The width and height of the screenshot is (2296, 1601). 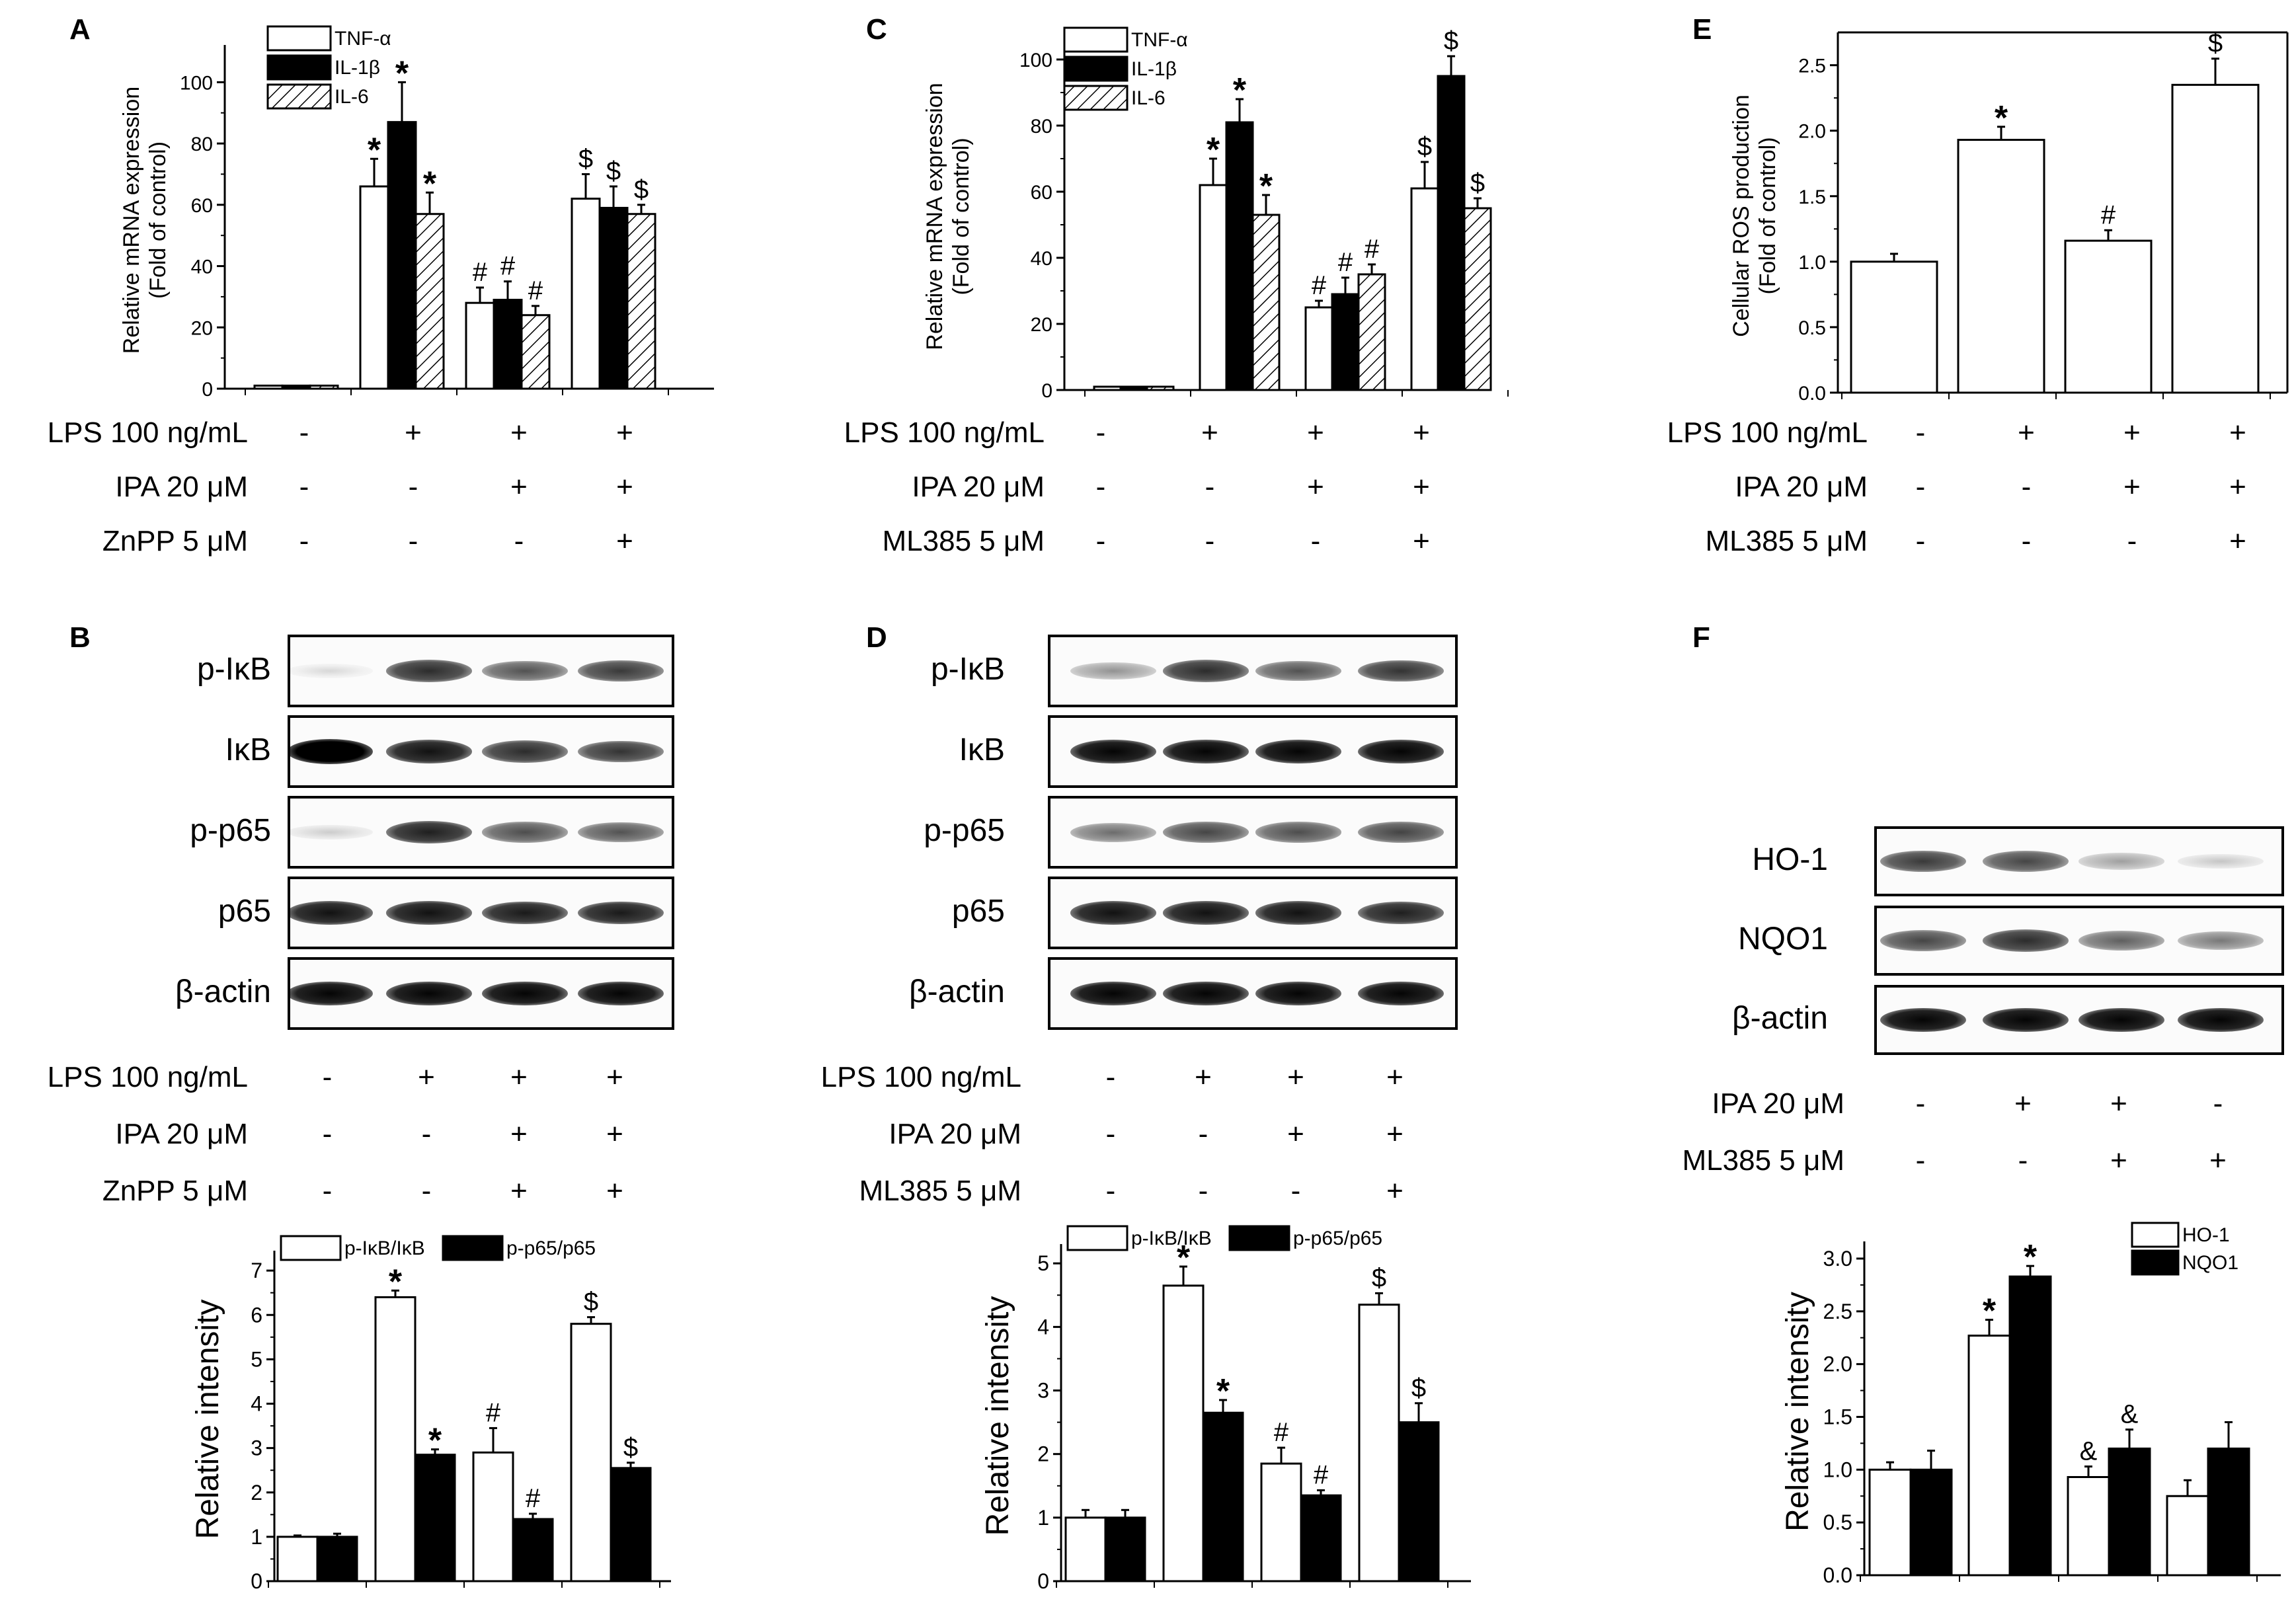 I want to click on y-tick-label: 5, so click(x=1043, y=1263).